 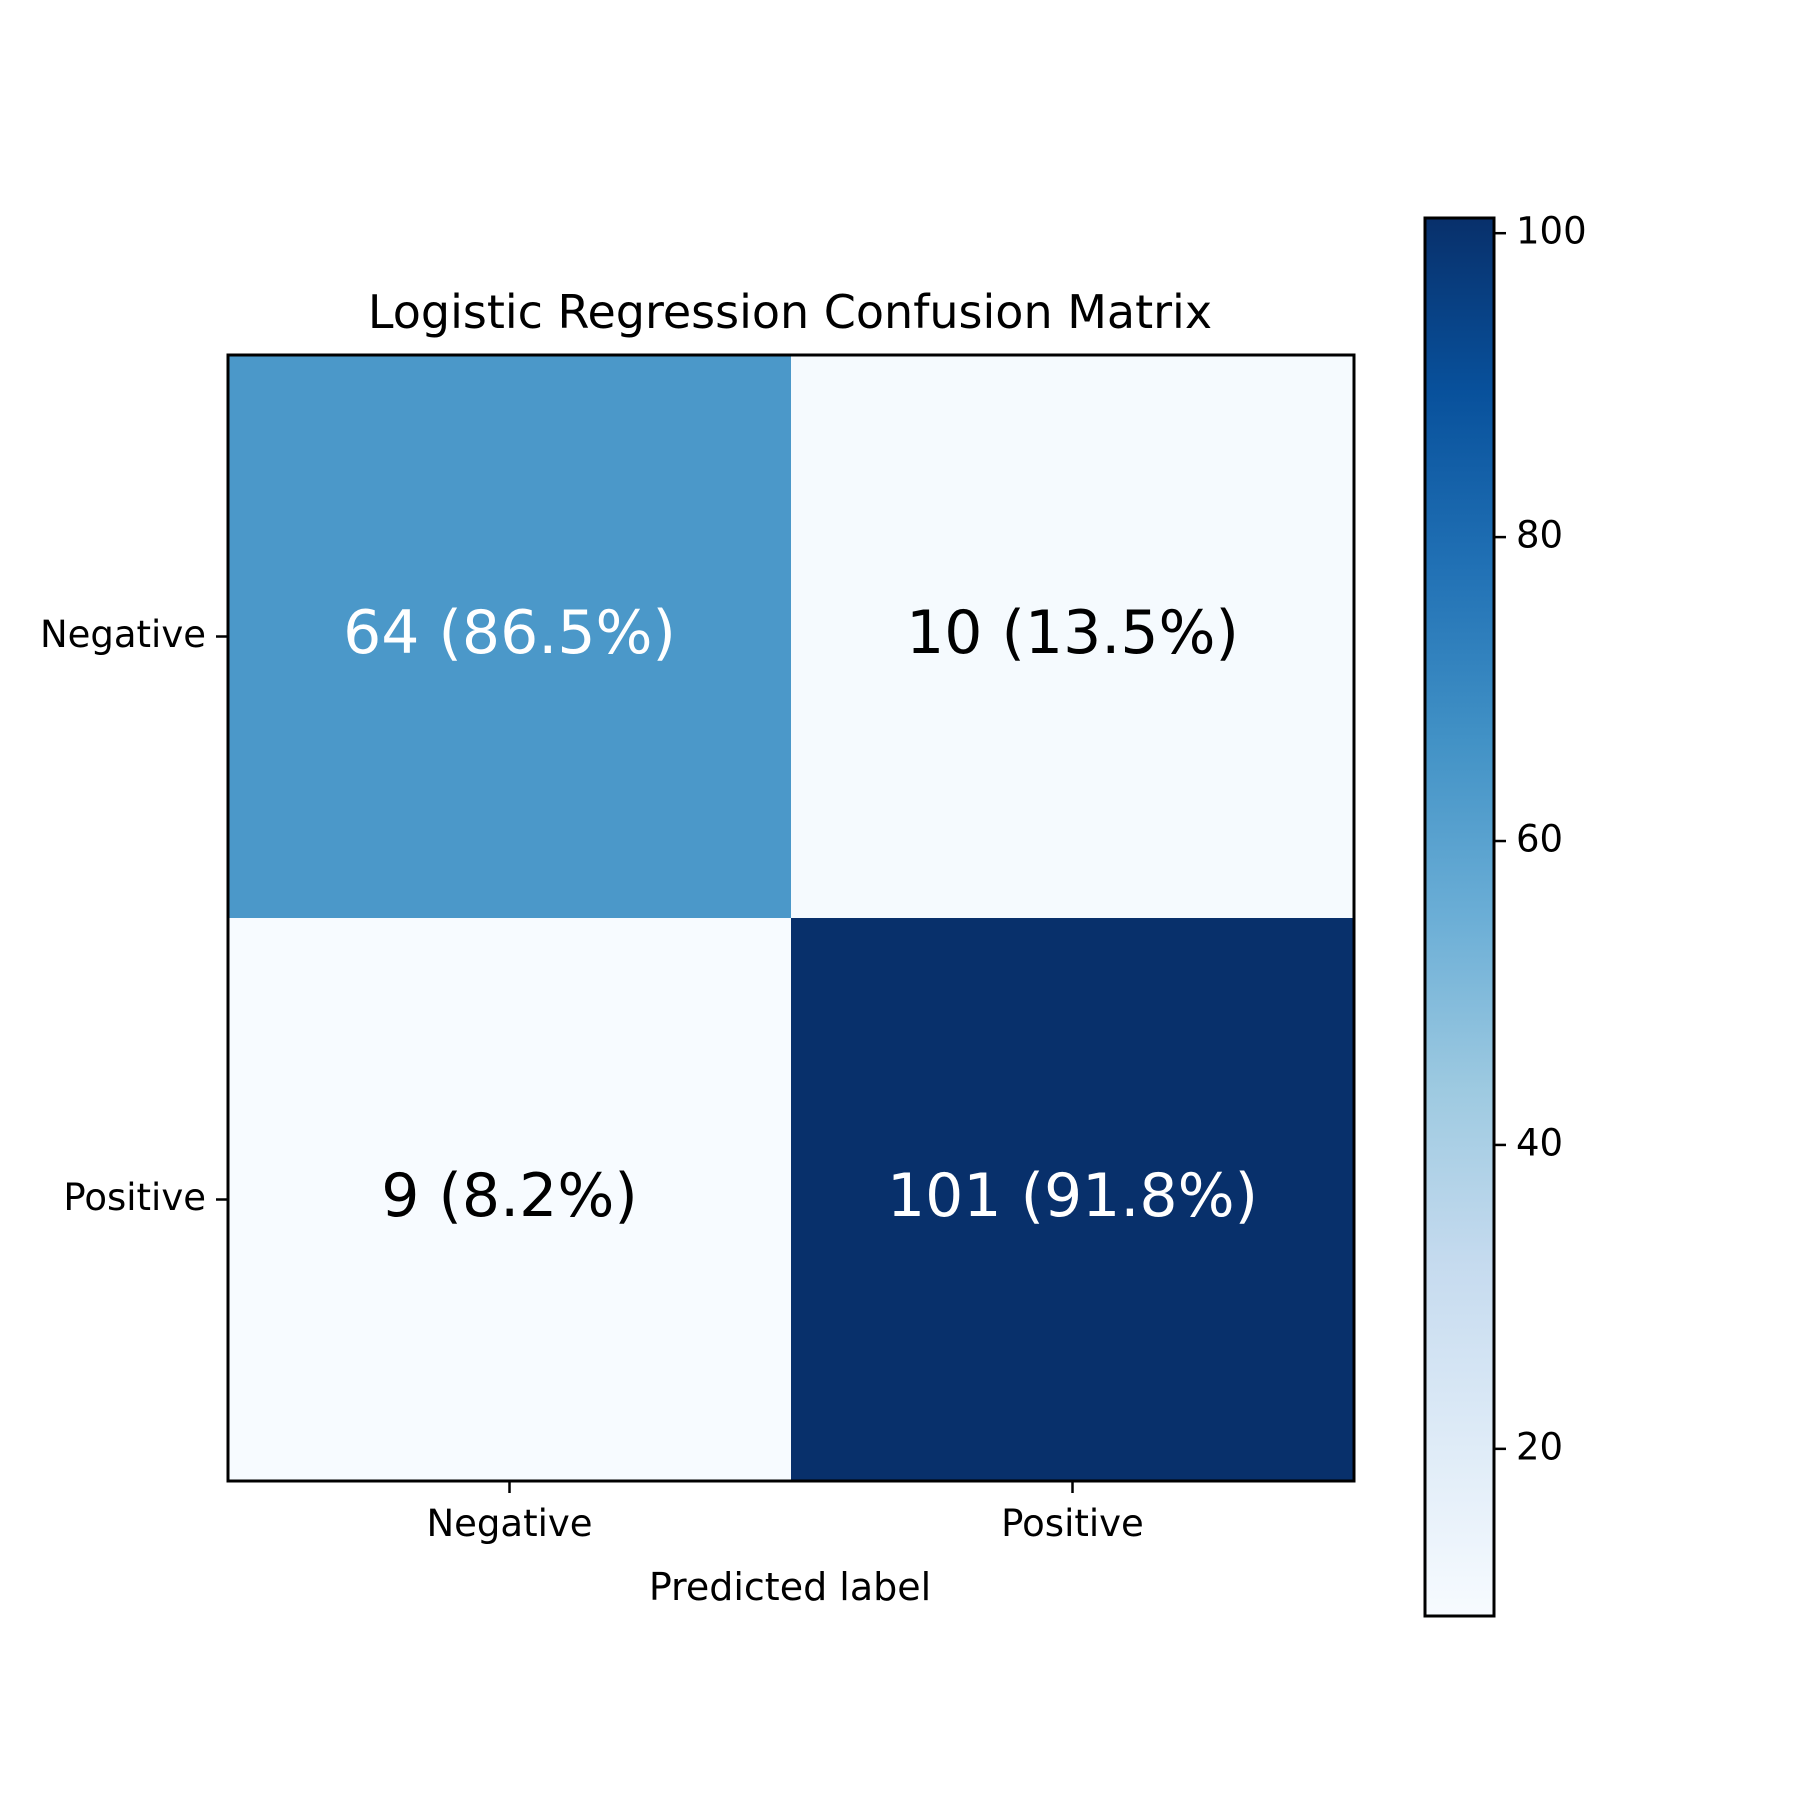 I want to click on matrix-cell-r1-c1, so click(x=1073, y=1200).